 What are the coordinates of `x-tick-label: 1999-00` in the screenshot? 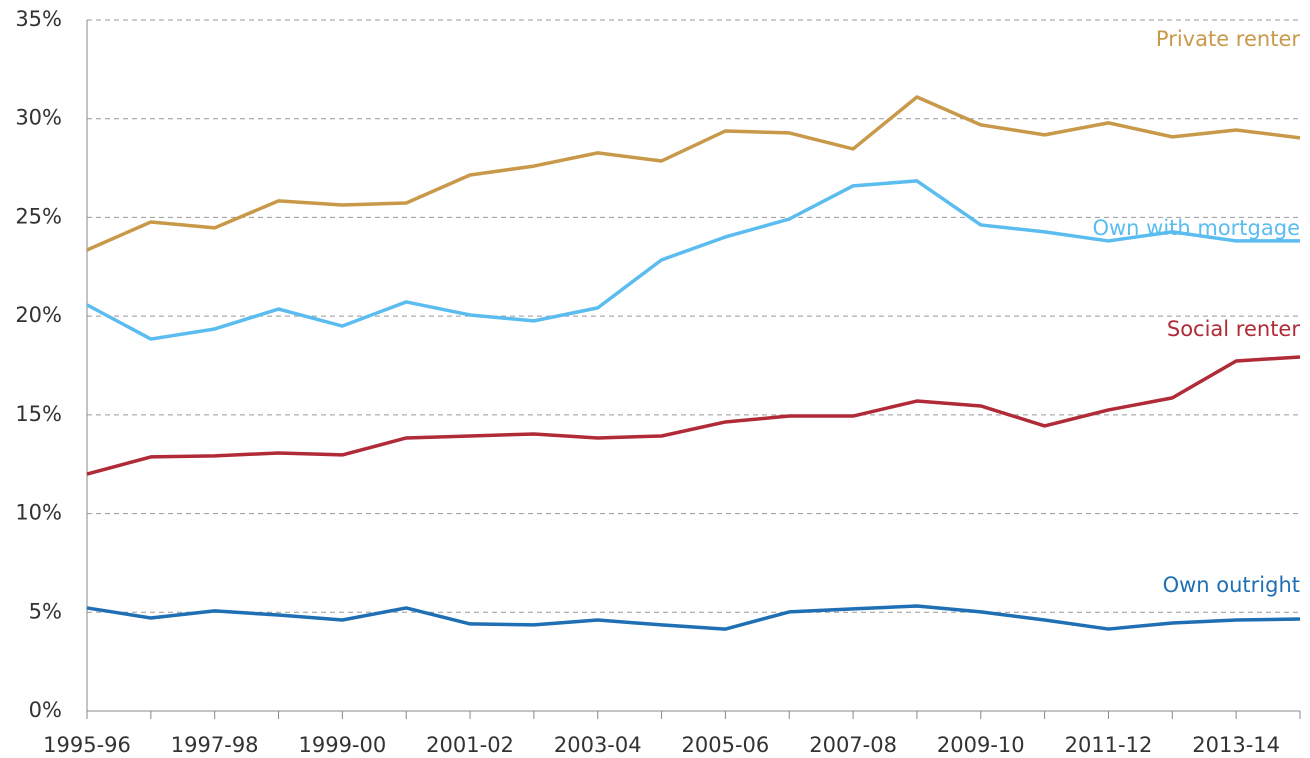 It's located at (342, 745).